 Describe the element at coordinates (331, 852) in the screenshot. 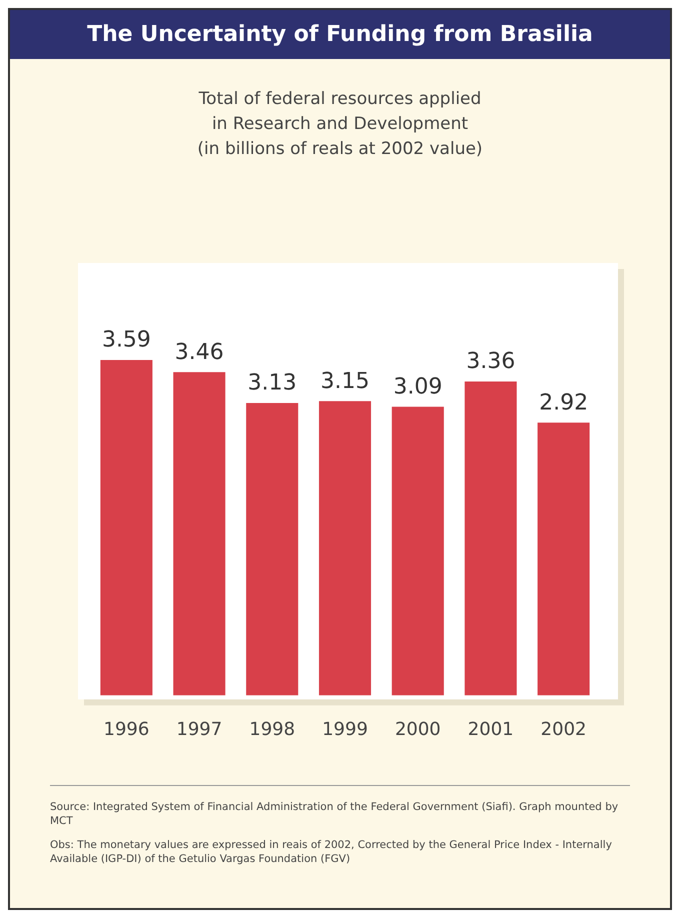

I see `text: Obs: The monetary values are expressed in reais of 2002, Corrected by the General Price Index - Internally Available (IGP-DI) of the Getulio Vargas Foundation (FGV)` at that location.